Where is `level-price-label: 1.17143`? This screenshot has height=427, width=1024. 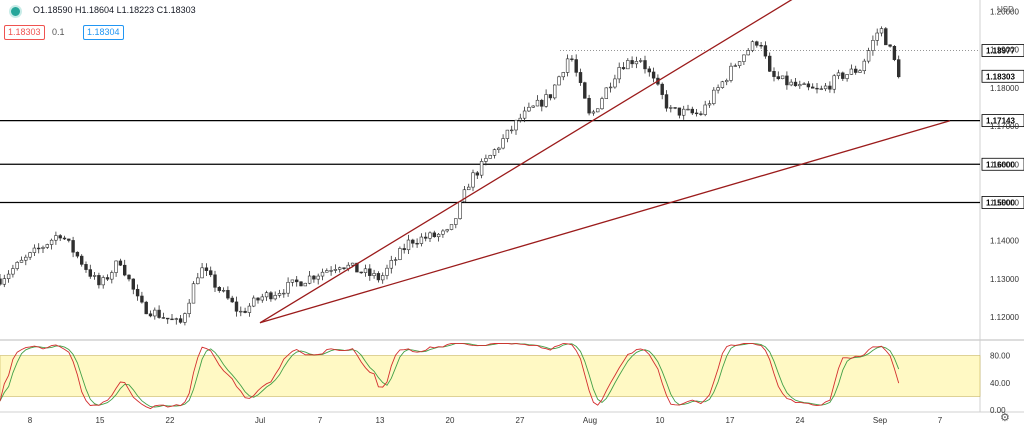 level-price-label: 1.17143 is located at coordinates (1000, 121).